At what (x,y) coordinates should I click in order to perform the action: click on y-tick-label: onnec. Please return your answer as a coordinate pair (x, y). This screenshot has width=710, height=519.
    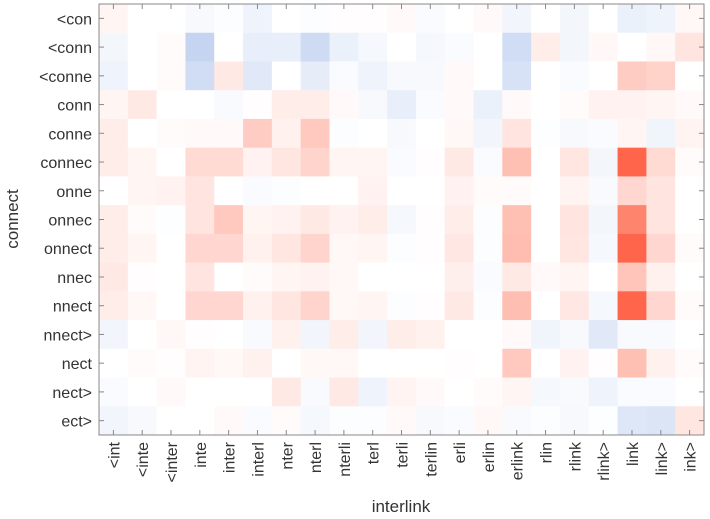
    Looking at the image, I should click on (70, 221).